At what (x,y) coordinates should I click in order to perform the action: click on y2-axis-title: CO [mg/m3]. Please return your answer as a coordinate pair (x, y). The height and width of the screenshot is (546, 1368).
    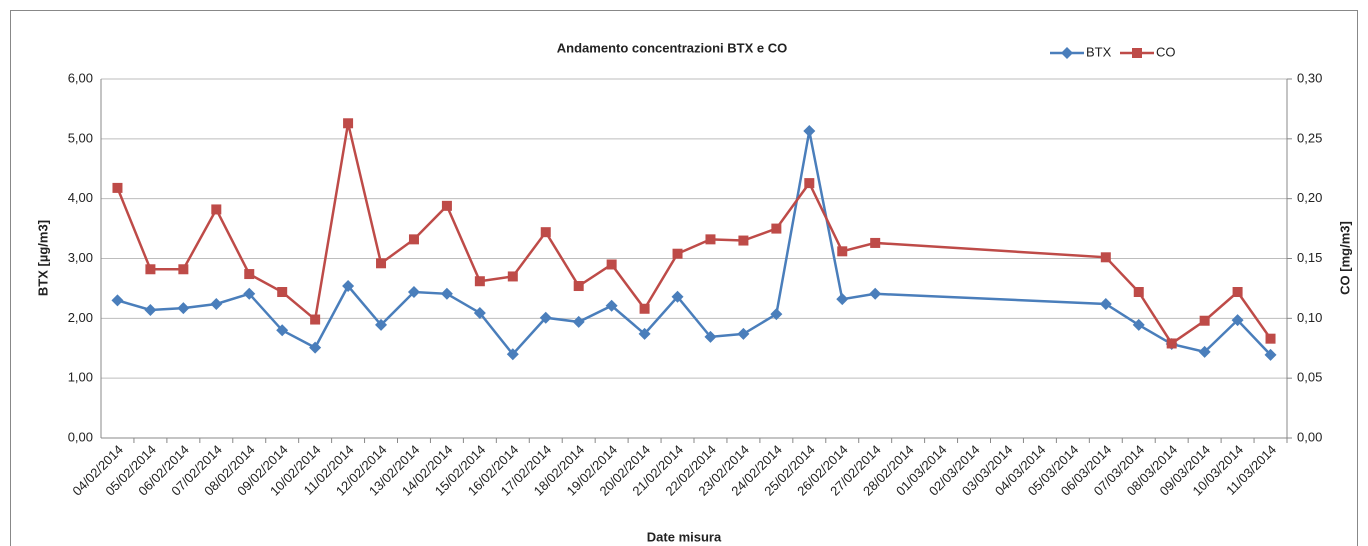
    Looking at the image, I should click on (1344, 258).